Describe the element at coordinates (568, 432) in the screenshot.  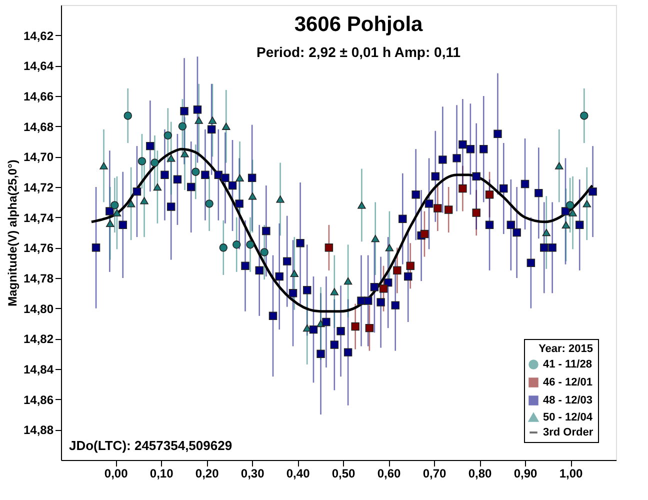
I see `legend-label: 3rd Order` at that location.